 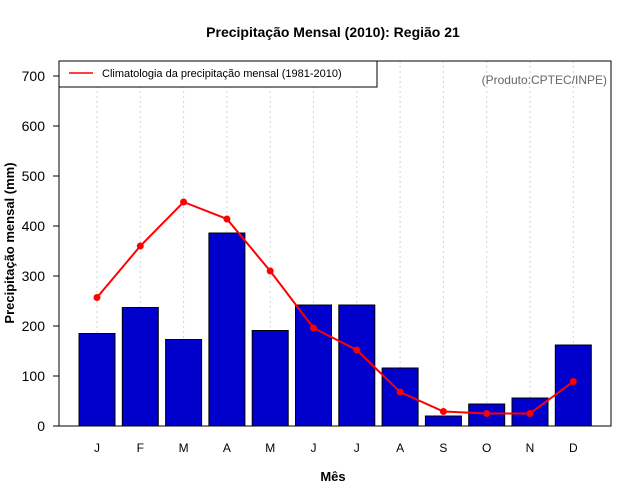 What do you see at coordinates (486, 448) in the screenshot?
I see `x-tick-label: O` at bounding box center [486, 448].